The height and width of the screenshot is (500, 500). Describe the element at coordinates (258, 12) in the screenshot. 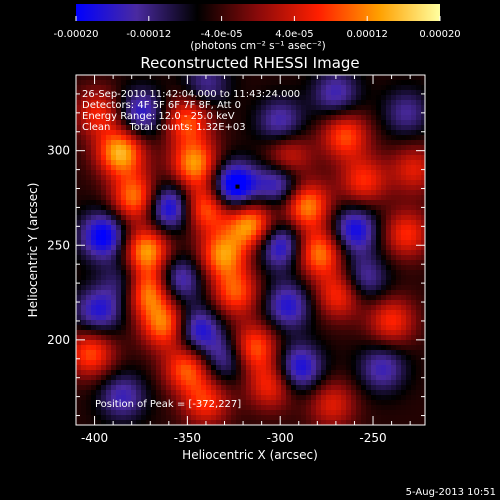

I see `colorbar` at that location.